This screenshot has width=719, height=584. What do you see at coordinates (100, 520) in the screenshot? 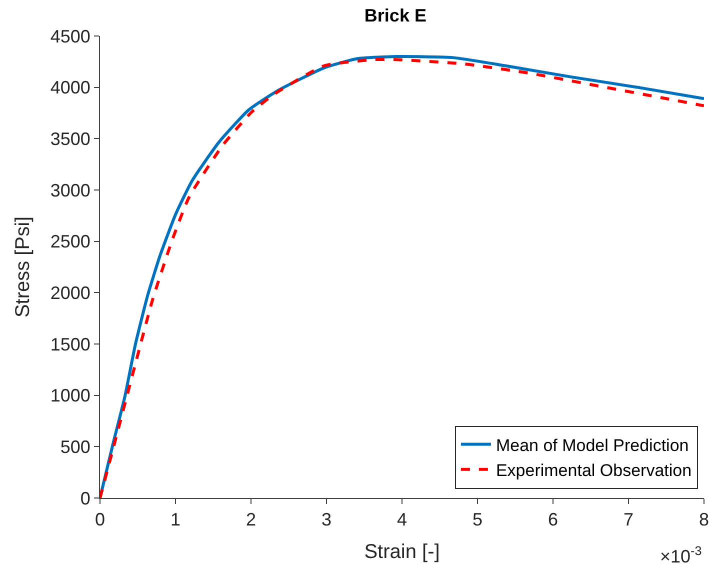
I see `x-tick-label: 0` at bounding box center [100, 520].